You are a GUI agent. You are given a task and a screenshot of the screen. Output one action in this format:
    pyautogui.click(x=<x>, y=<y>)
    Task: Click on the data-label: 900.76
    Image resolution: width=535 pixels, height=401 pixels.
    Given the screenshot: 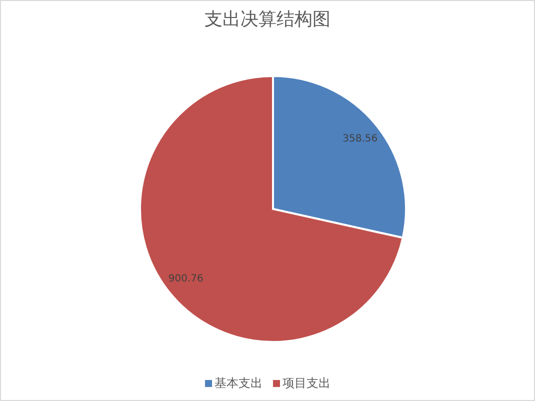 What is the action you would take?
    pyautogui.click(x=186, y=278)
    